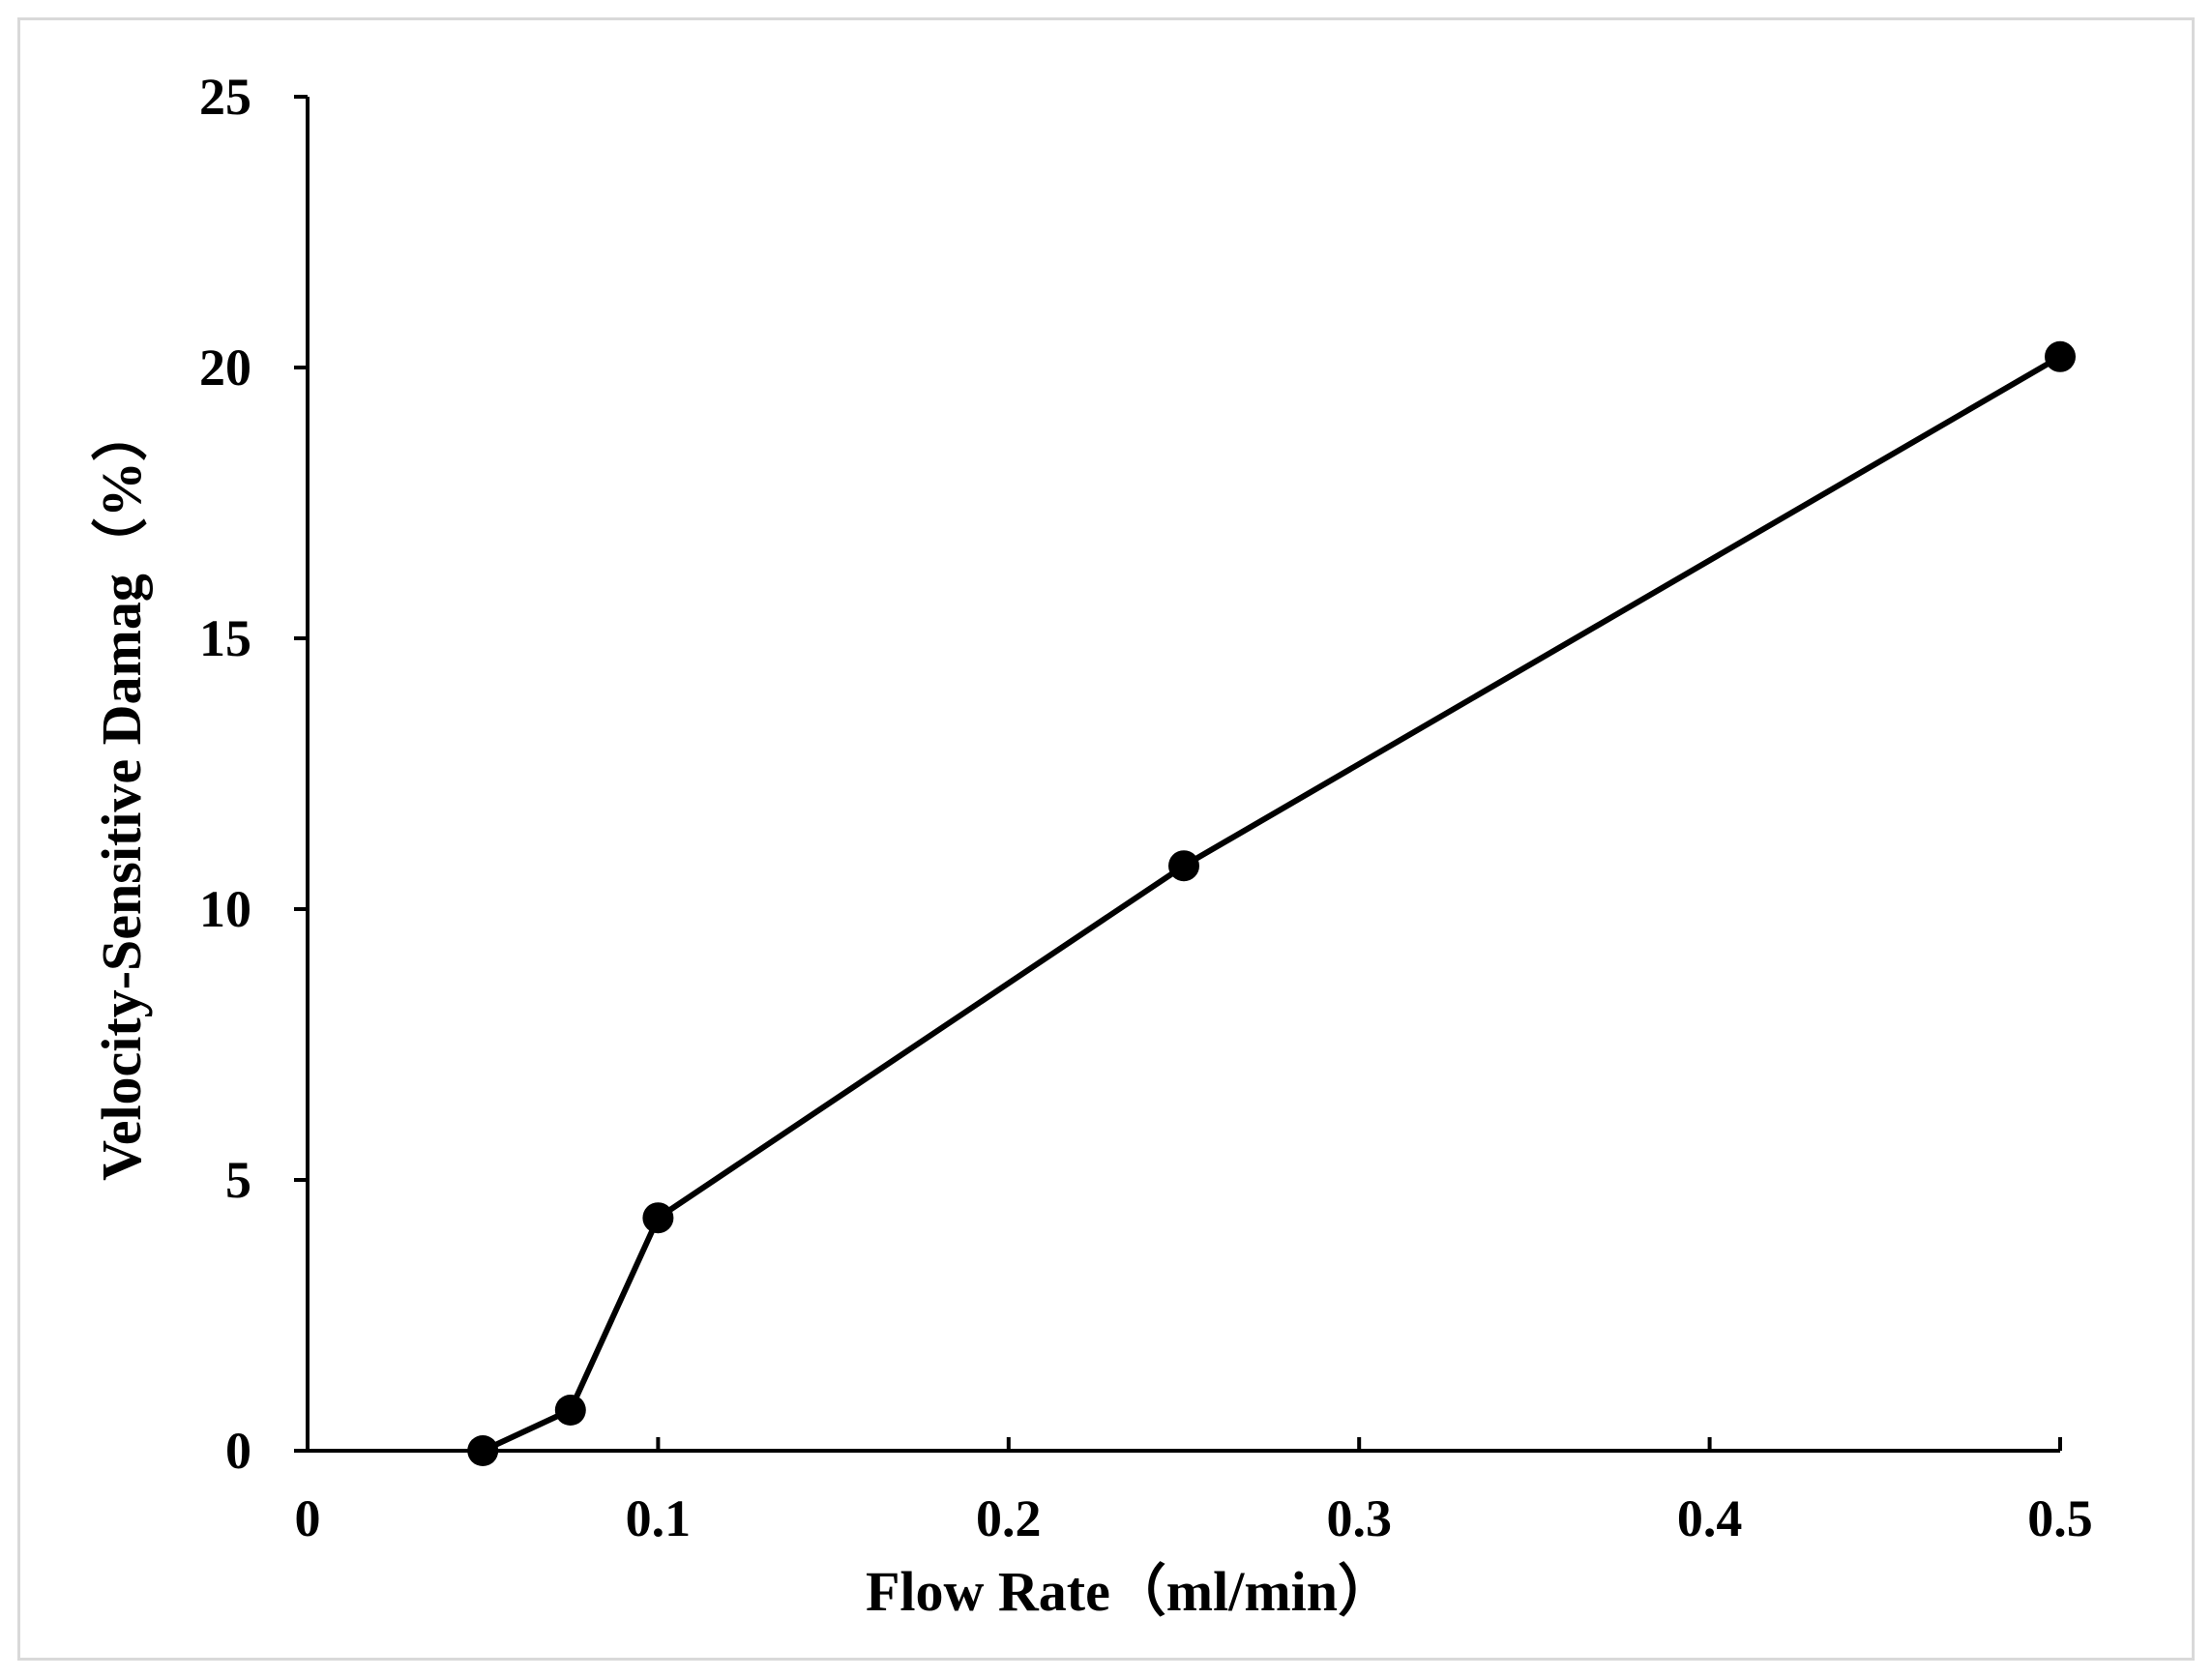 The image size is (2212, 1678). I want to click on x-axis-title: Flow Rate（ml/min）, so click(1130, 1591).